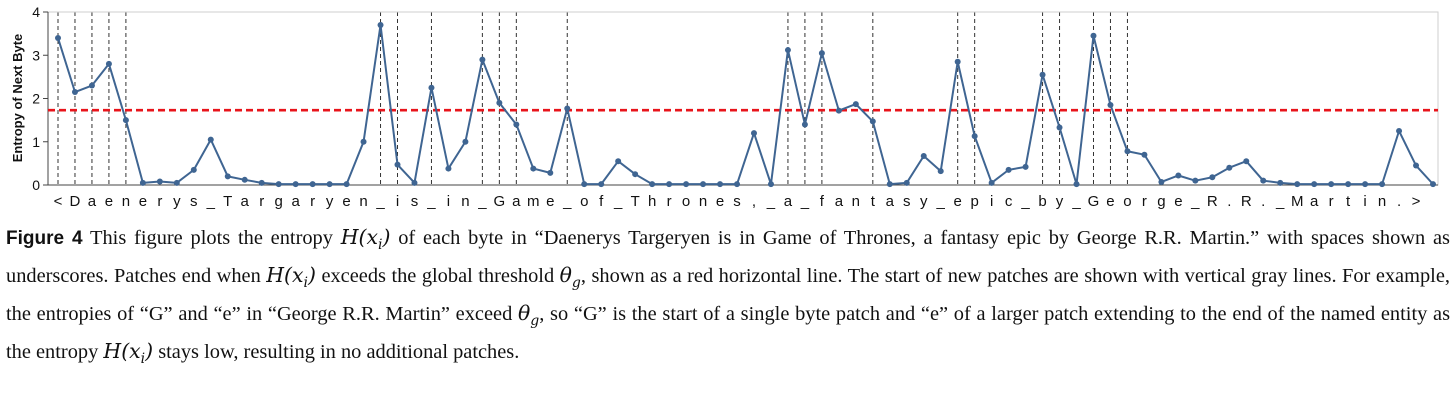 The image size is (1456, 417). What do you see at coordinates (75, 201) in the screenshot?
I see `x-tick-label: D` at bounding box center [75, 201].